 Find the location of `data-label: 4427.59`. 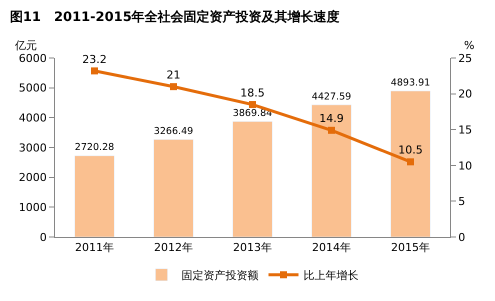

data-label: 4427.59 is located at coordinates (332, 96).